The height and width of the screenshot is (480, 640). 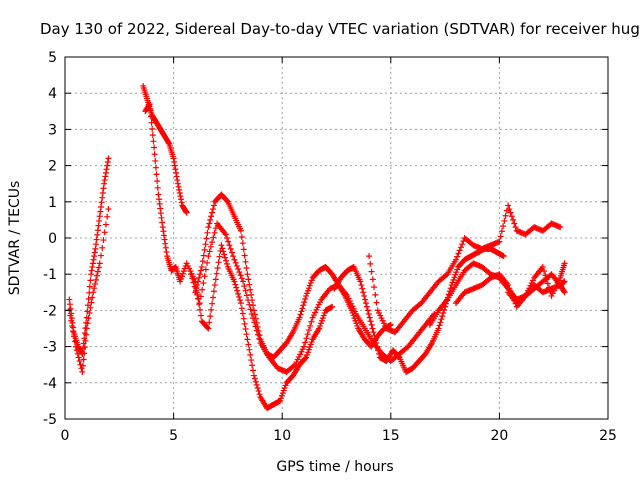 I want to click on y-tick-label: 5, so click(x=52, y=58).